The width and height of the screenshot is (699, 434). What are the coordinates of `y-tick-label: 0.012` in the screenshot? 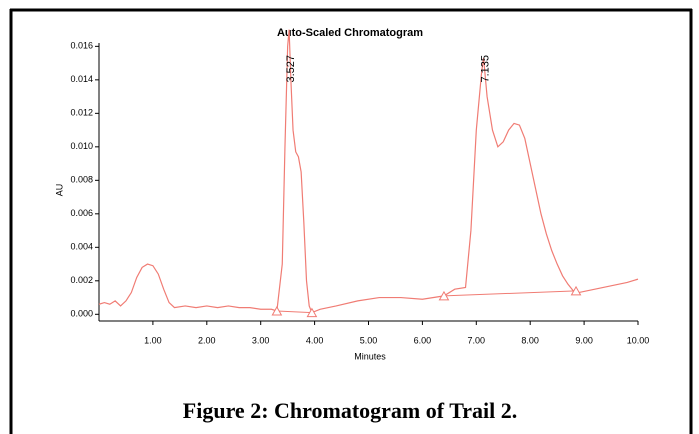 It's located at (81, 113).